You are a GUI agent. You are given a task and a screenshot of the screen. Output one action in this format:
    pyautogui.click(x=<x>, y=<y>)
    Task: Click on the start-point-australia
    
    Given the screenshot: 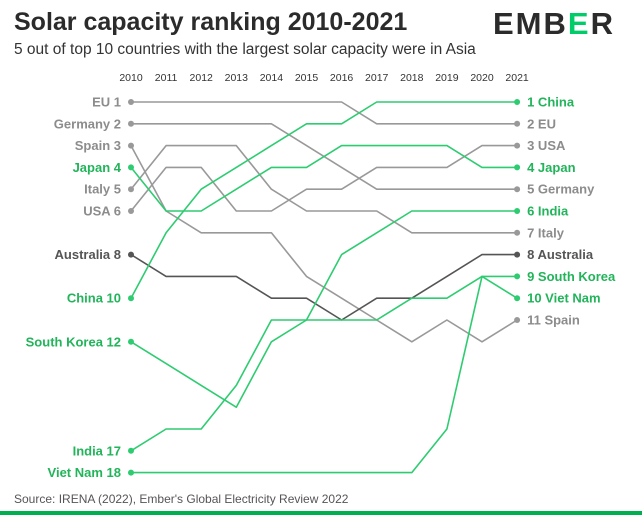 What is the action you would take?
    pyautogui.click(x=131, y=254)
    